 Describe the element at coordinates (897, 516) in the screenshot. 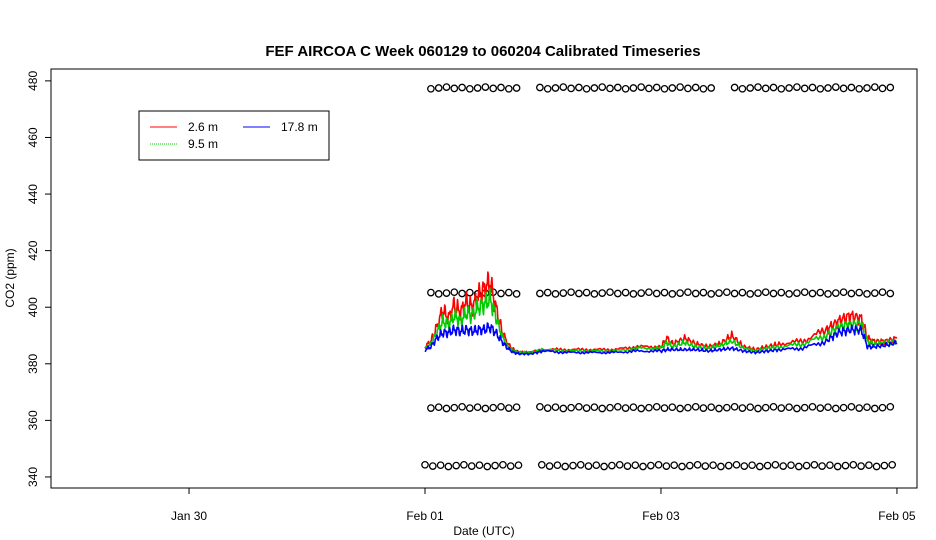

I see `x-tick-label: Feb 05` at that location.